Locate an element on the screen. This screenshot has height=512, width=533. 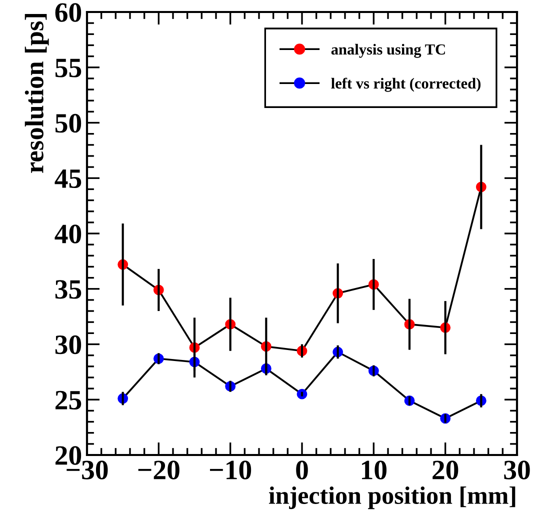
y-tick-label: 60 is located at coordinates (68, 12).